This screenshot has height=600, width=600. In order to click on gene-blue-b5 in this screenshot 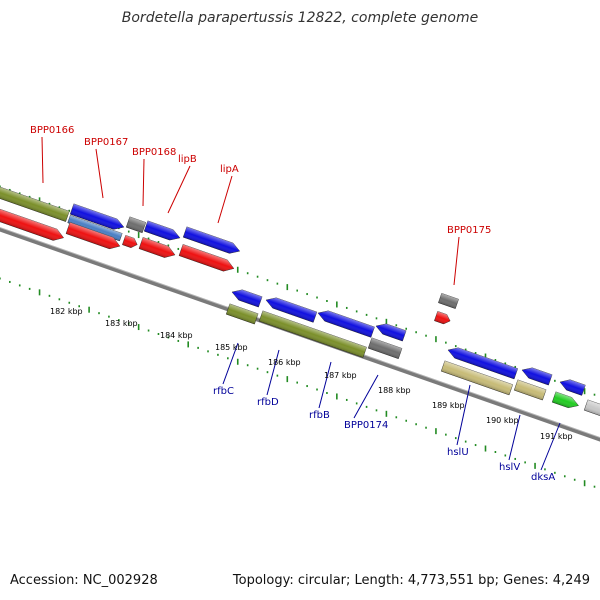, I will do `click(572, 387)`.